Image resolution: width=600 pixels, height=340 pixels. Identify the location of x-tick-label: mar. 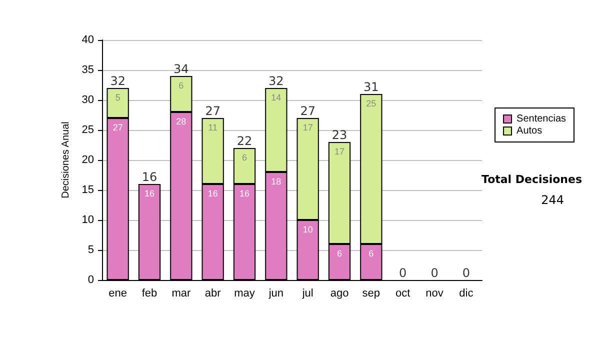
(181, 294).